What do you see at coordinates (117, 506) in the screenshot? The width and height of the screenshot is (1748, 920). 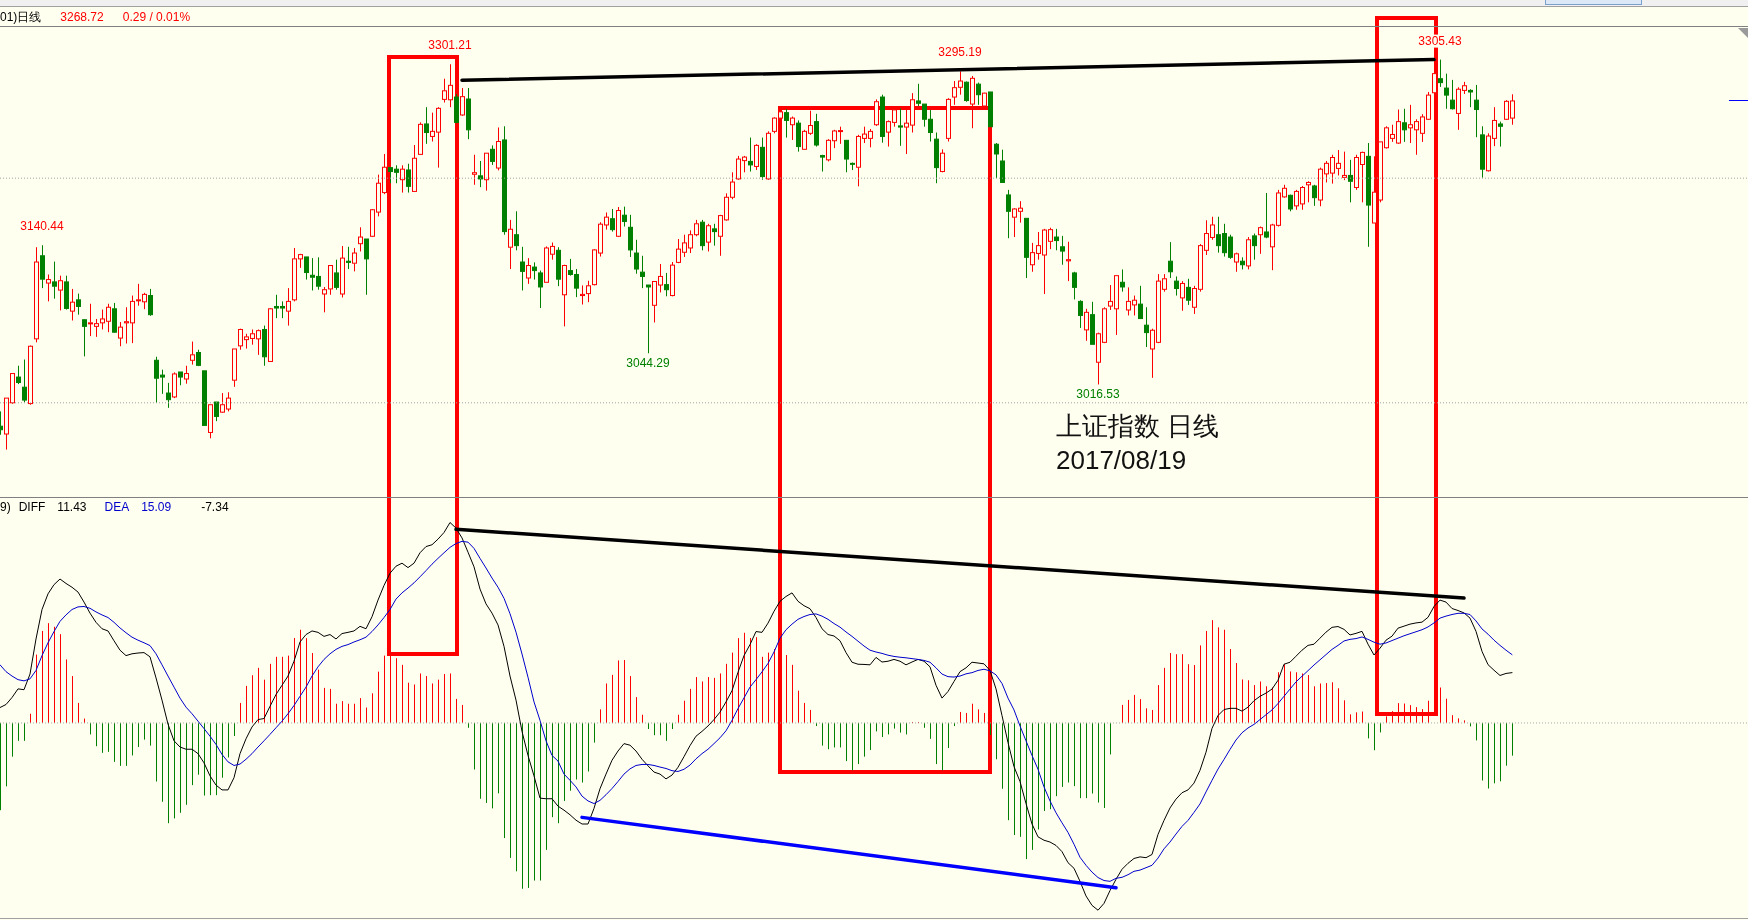 I see `text: DEA` at bounding box center [117, 506].